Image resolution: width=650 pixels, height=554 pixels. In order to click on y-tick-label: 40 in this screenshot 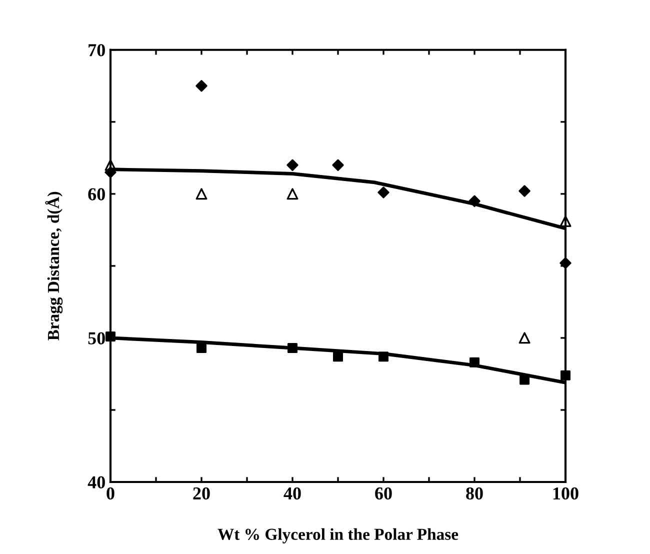, I will do `click(96, 482)`.